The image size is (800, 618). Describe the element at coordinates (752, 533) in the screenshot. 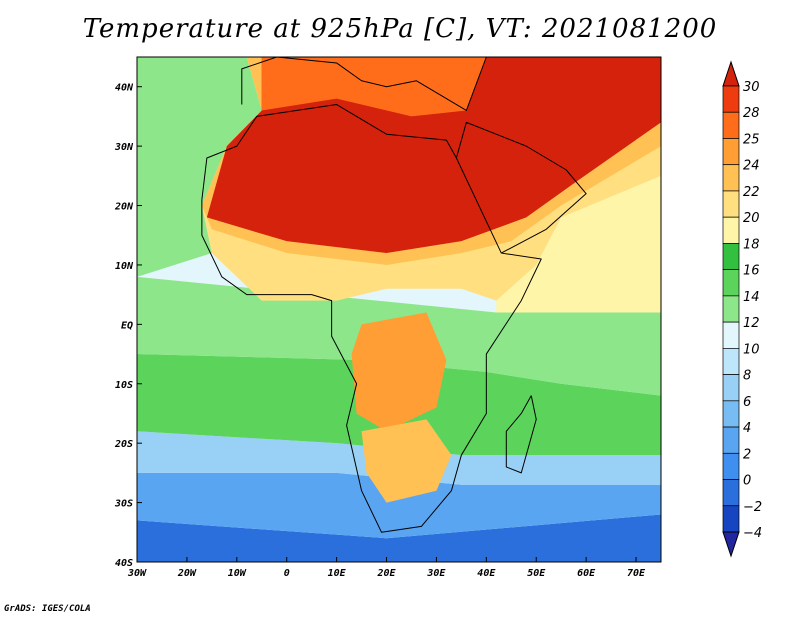

I see `colorbar-label: −4` at that location.